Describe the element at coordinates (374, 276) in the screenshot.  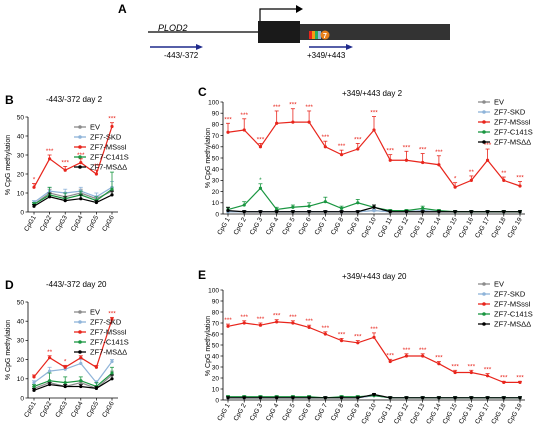
I see `chart-title: +349/+443 day 20` at that location.